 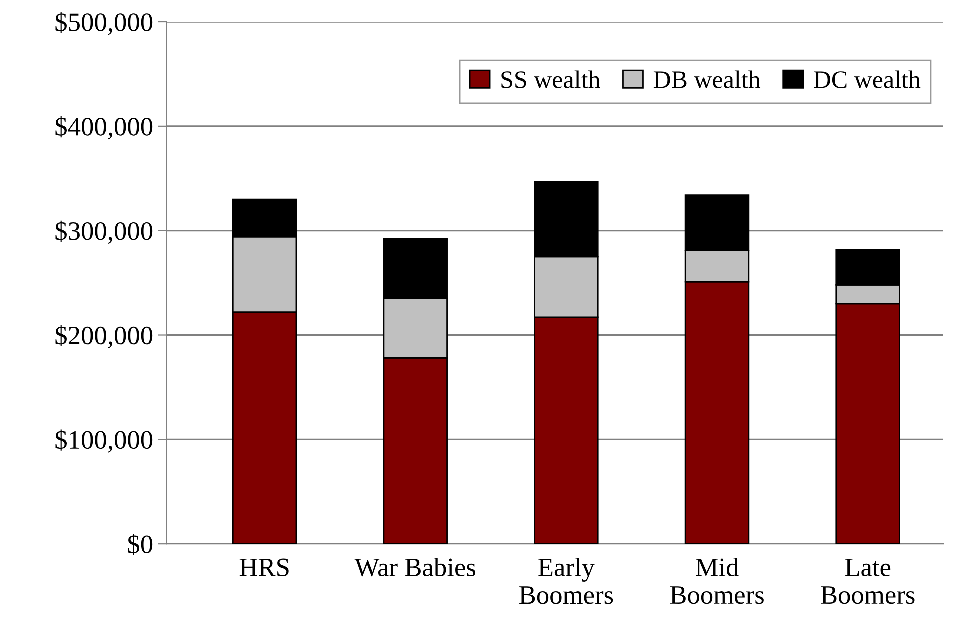 I want to click on legend-label: SS wealth, so click(x=551, y=79).